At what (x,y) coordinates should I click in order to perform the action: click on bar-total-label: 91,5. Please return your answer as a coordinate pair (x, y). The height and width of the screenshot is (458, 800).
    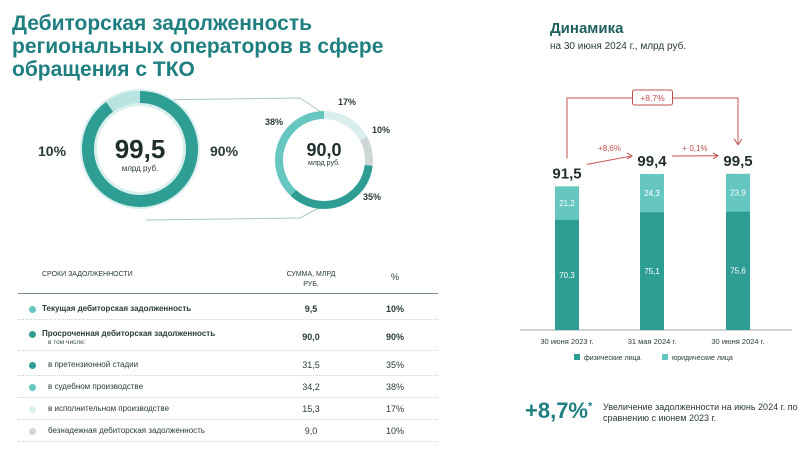
    Looking at the image, I should click on (566, 173).